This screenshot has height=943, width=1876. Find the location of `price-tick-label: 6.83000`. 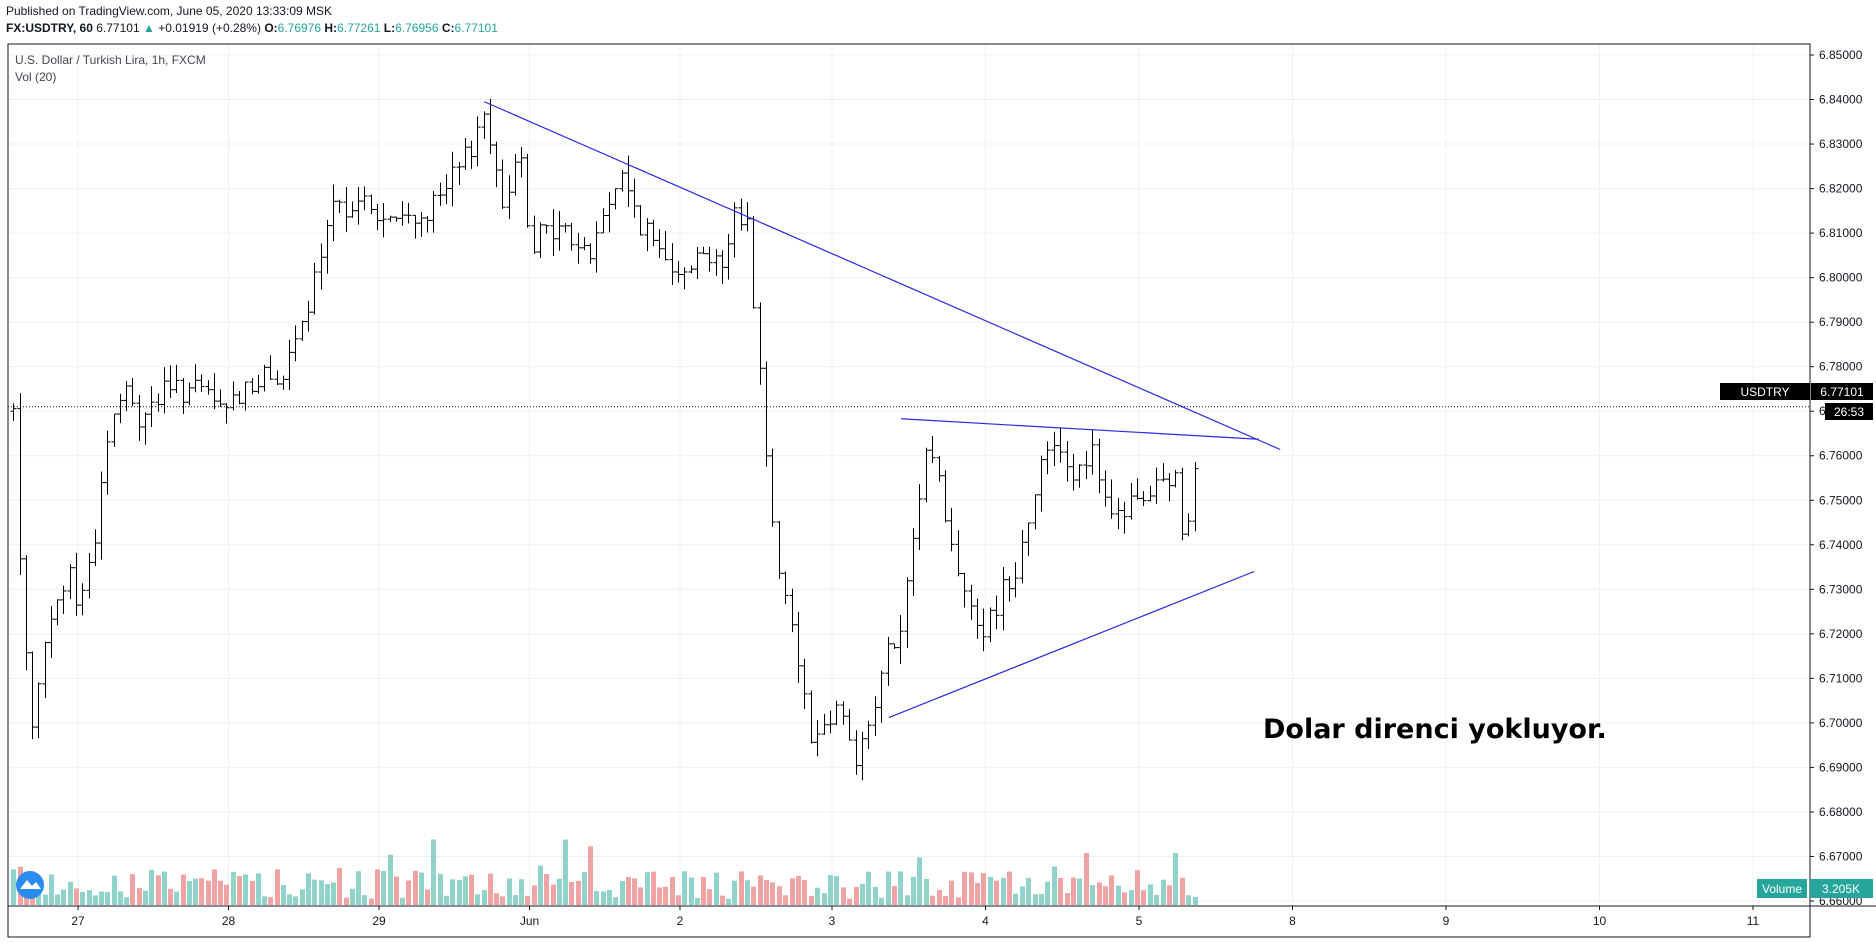

price-tick-label: 6.83000 is located at coordinates (1841, 144).